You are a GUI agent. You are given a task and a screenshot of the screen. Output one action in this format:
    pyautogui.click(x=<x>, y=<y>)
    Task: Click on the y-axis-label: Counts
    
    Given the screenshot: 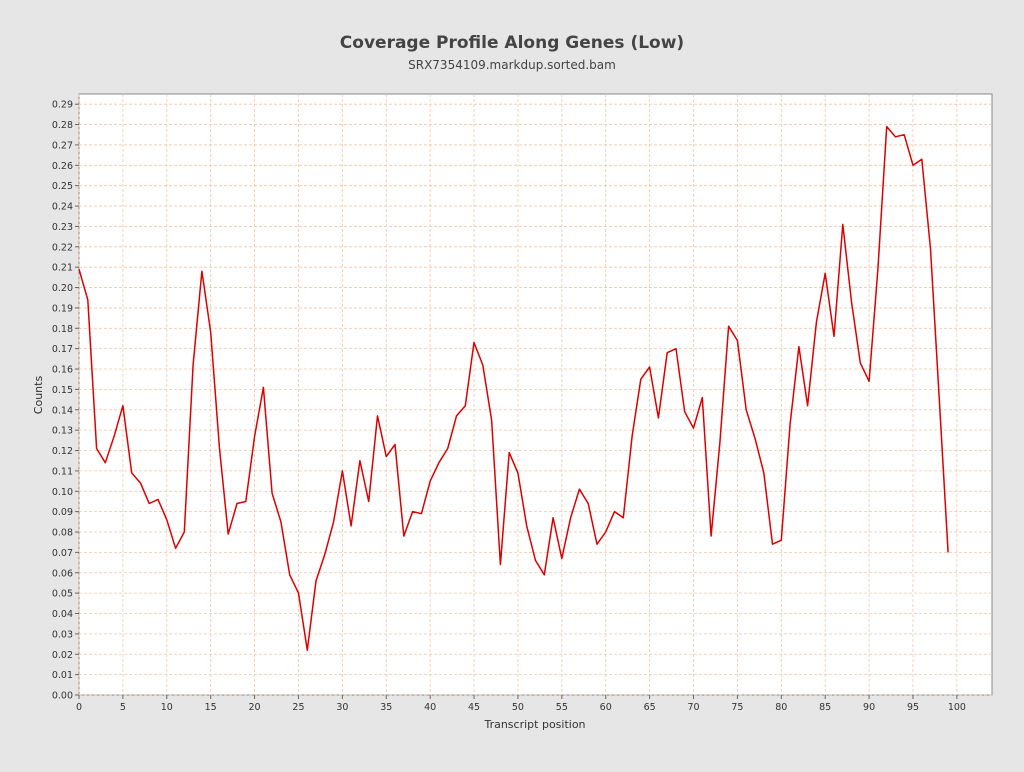 What is the action you would take?
    pyautogui.click(x=38, y=395)
    